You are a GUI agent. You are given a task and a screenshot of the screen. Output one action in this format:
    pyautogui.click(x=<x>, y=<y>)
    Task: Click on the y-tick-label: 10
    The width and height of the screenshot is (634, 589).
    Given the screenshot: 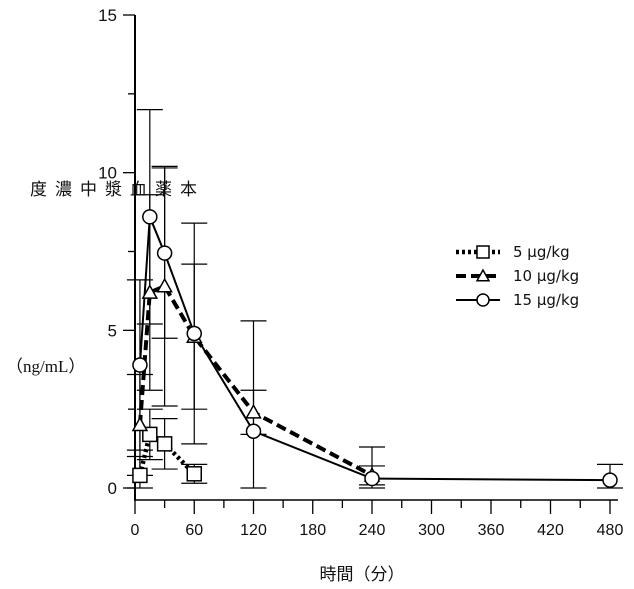 What is the action you would take?
    pyautogui.click(x=107, y=173)
    